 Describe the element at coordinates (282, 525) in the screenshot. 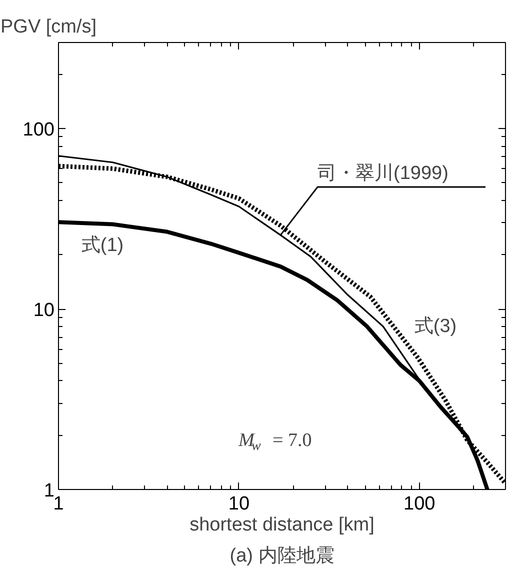

I see `x-axis-title: shortest distance [km]` at that location.